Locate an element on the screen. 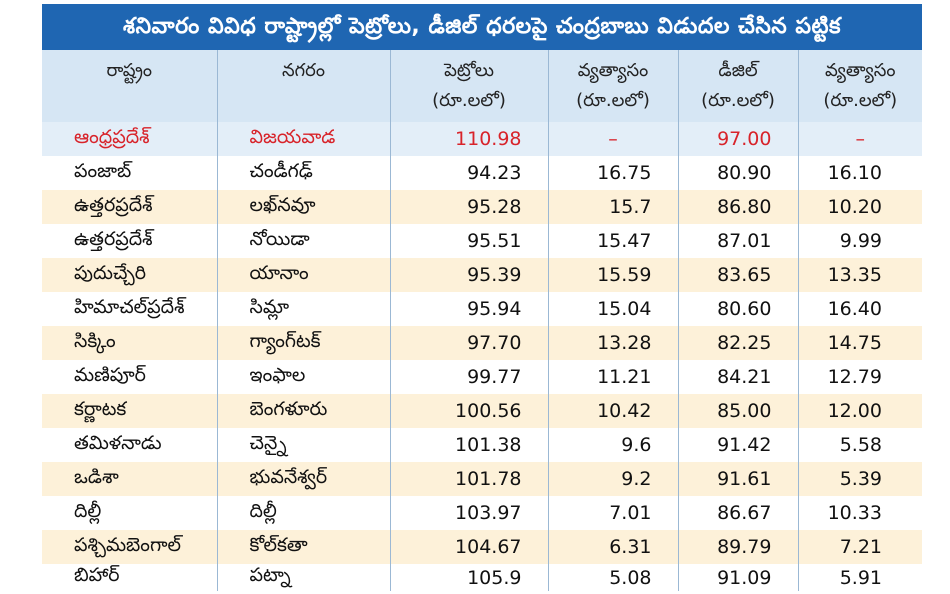  petrol-price-cell: 95.28 is located at coordinates (469, 207).